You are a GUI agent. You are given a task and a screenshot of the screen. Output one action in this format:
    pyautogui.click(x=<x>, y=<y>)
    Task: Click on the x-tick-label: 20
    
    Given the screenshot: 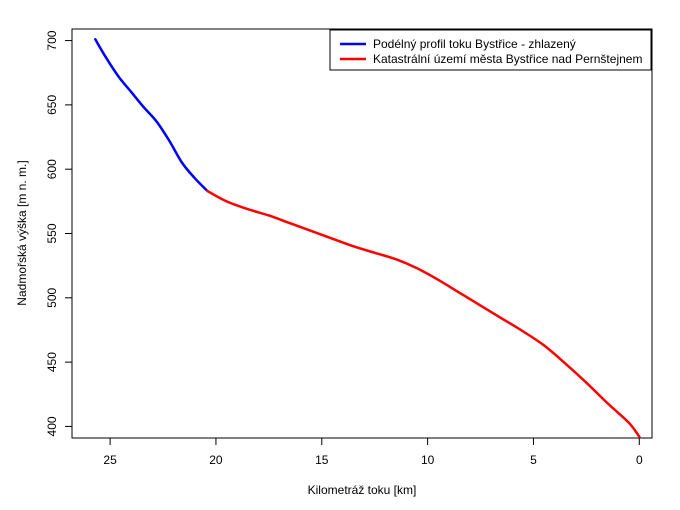 What is the action you would take?
    pyautogui.click(x=216, y=460)
    